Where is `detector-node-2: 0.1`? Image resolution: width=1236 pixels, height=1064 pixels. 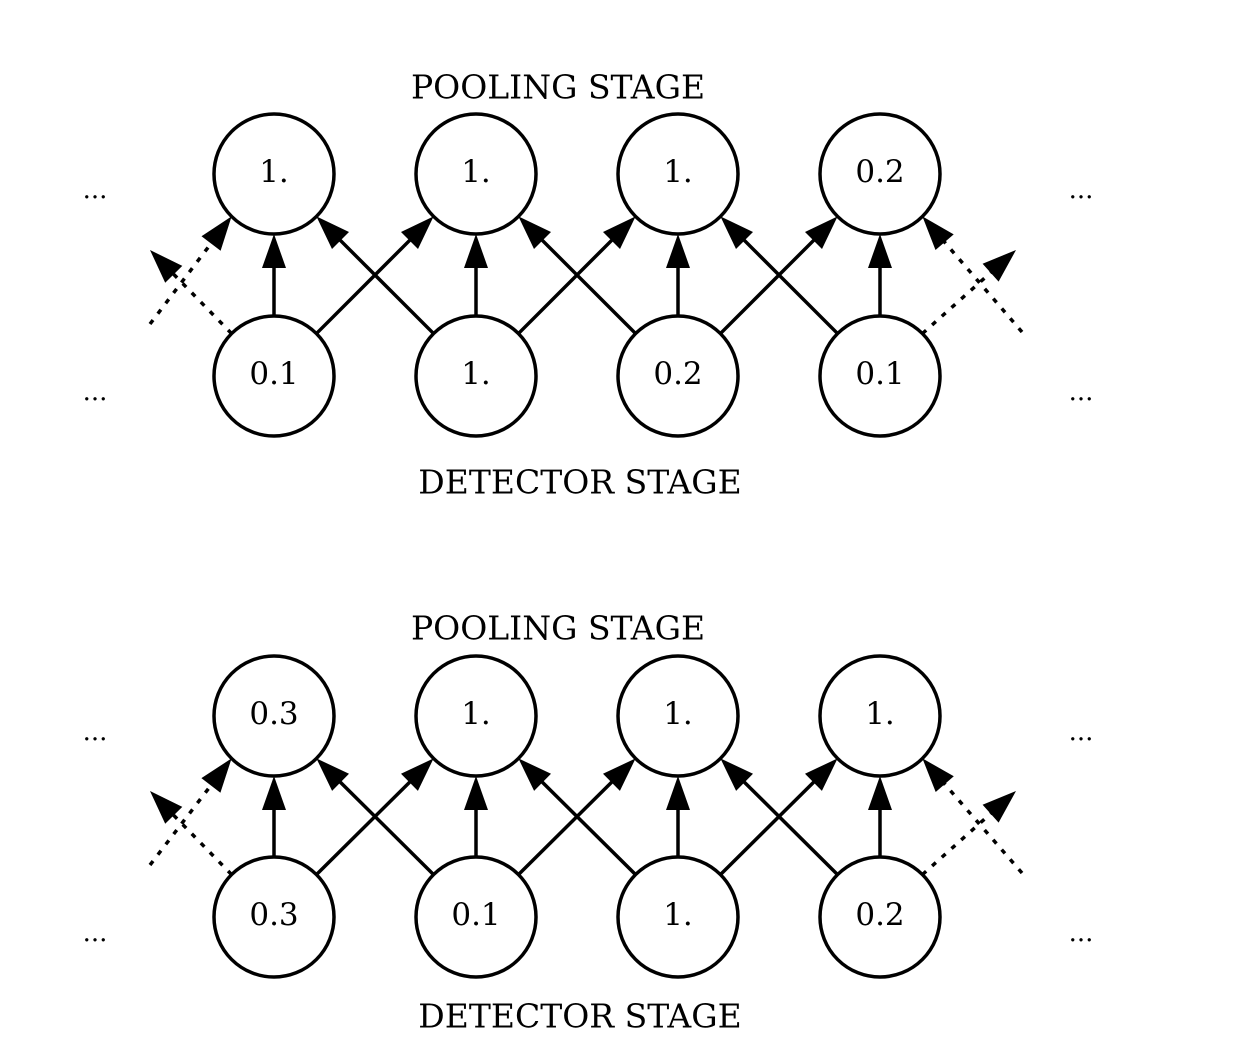 detector-node-2: 0.1 is located at coordinates (476, 917).